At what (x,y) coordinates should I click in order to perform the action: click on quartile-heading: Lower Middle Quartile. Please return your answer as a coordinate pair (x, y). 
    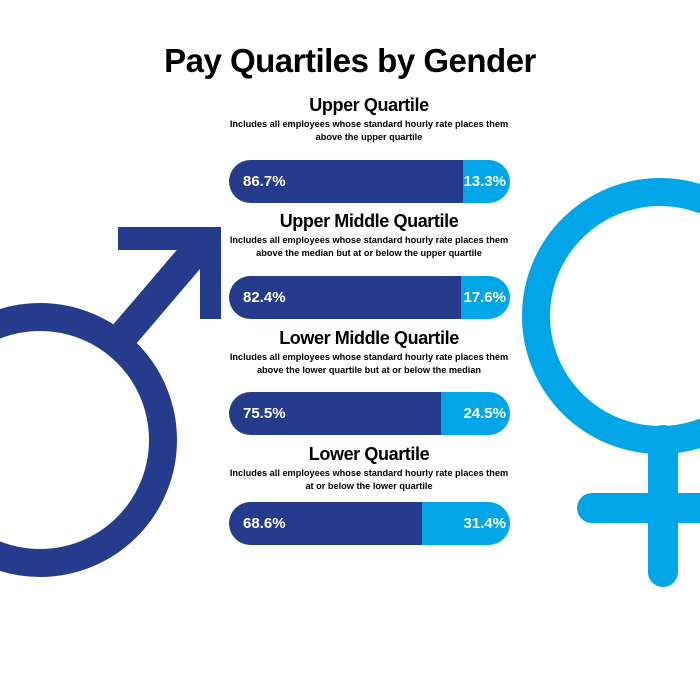
    Looking at the image, I should click on (369, 338).